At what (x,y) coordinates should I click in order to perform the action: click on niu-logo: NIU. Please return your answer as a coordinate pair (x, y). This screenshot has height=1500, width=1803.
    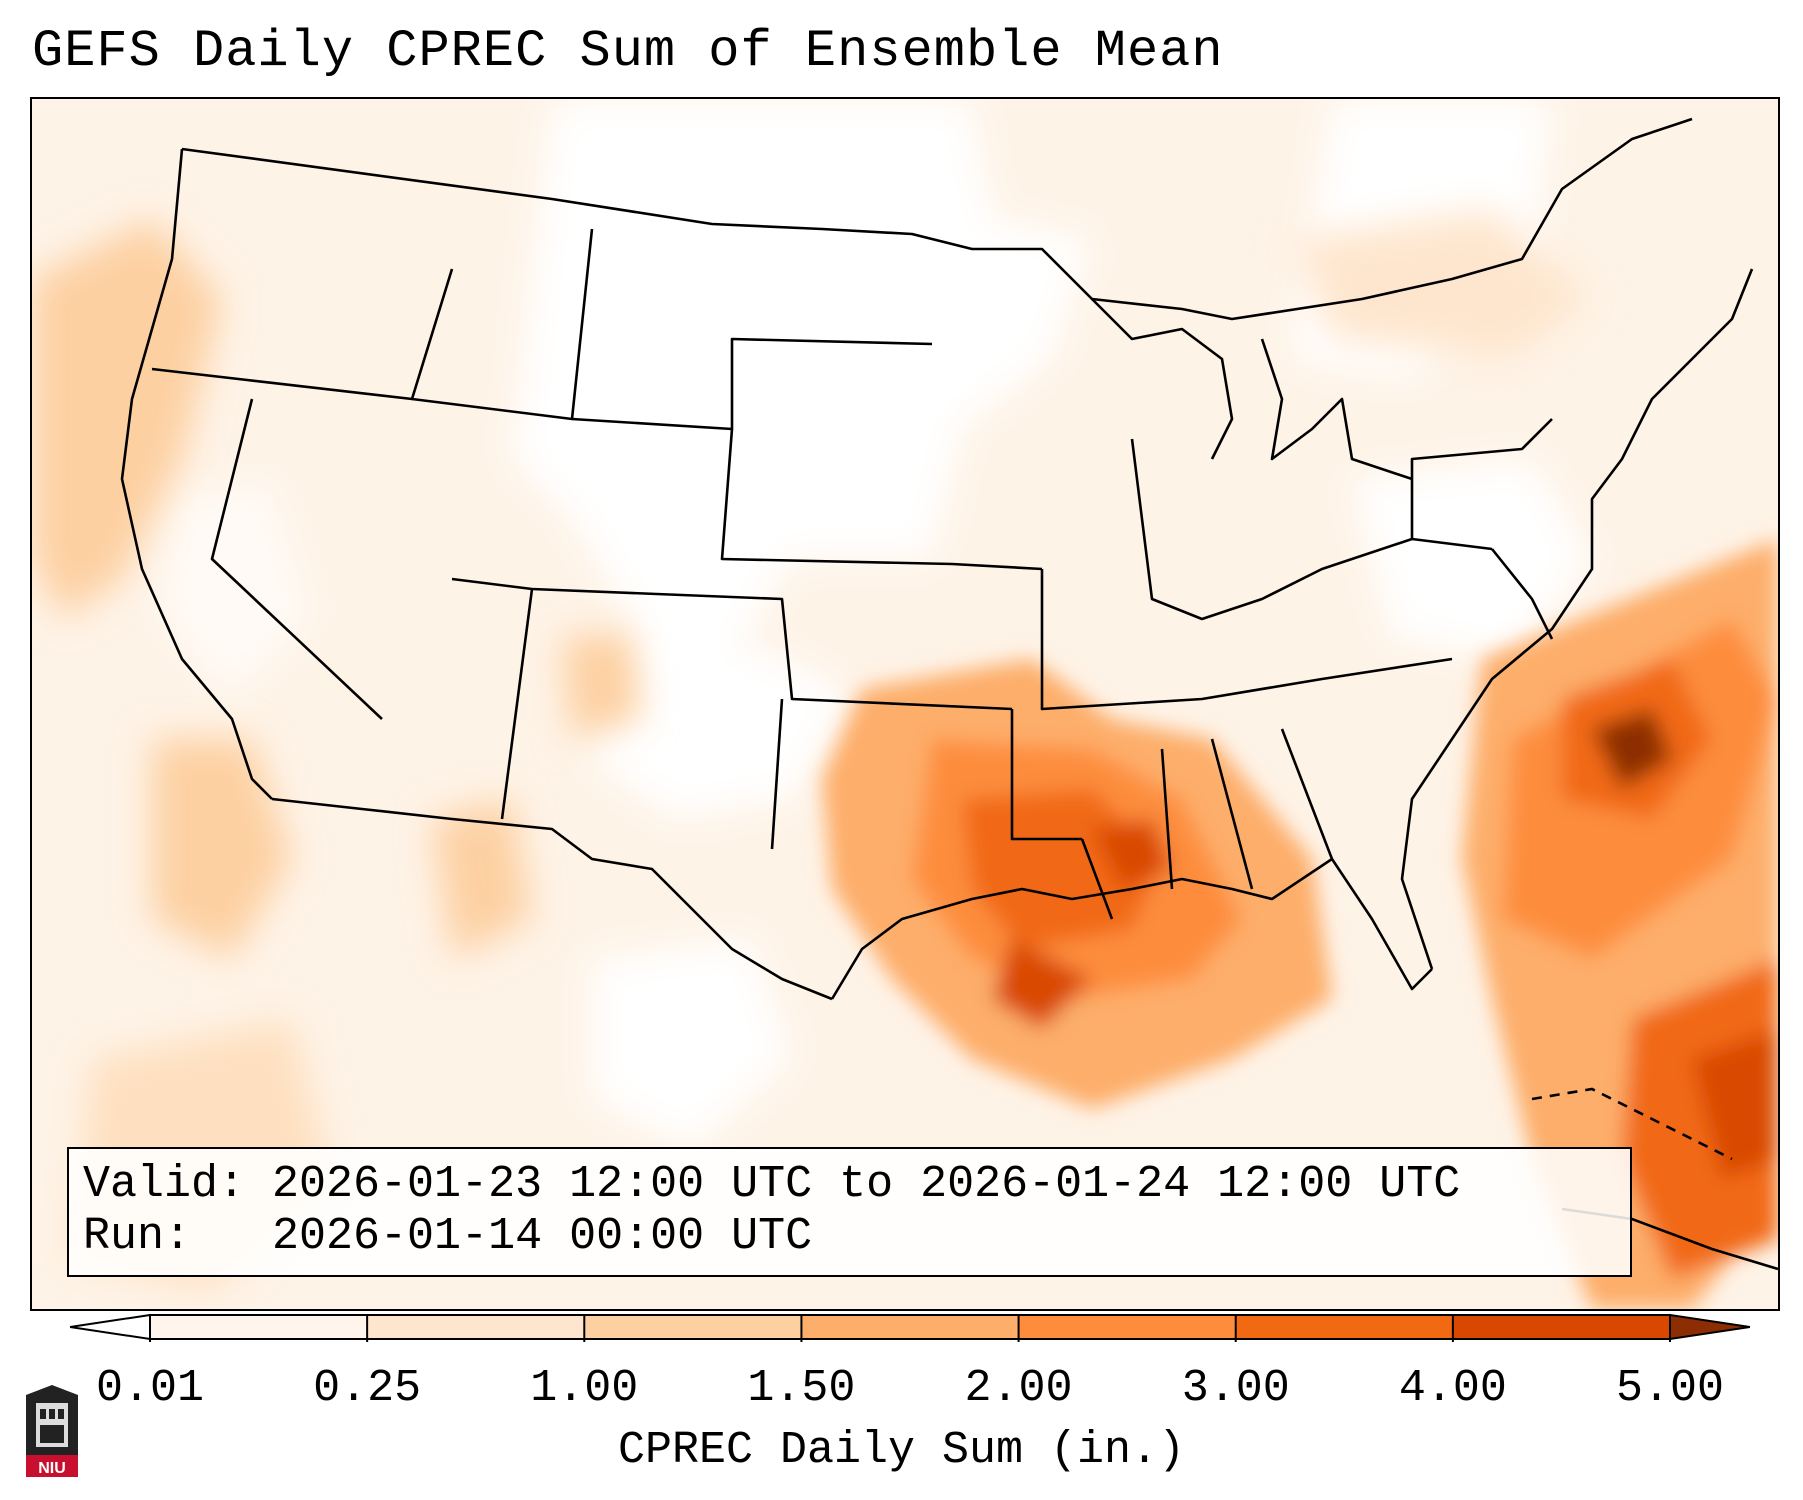
    Looking at the image, I should click on (52, 1431).